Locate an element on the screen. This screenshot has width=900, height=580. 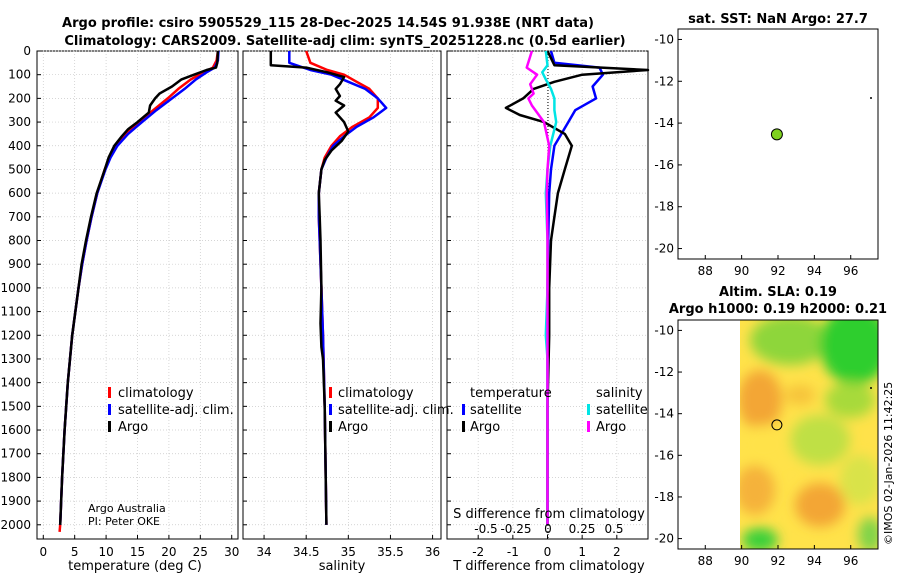
credit-org: Argo Australia is located at coordinates (127, 508).